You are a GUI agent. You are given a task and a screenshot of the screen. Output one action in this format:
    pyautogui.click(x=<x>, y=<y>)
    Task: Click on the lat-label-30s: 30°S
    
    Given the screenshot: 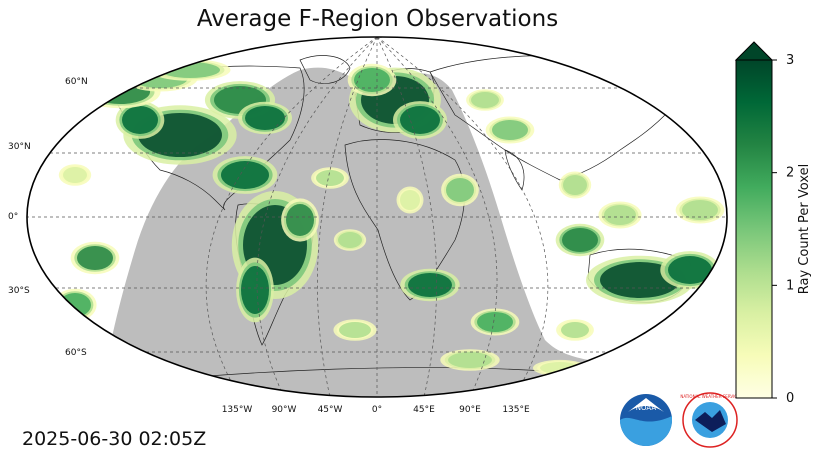 What is the action you would take?
    pyautogui.click(x=19, y=291)
    